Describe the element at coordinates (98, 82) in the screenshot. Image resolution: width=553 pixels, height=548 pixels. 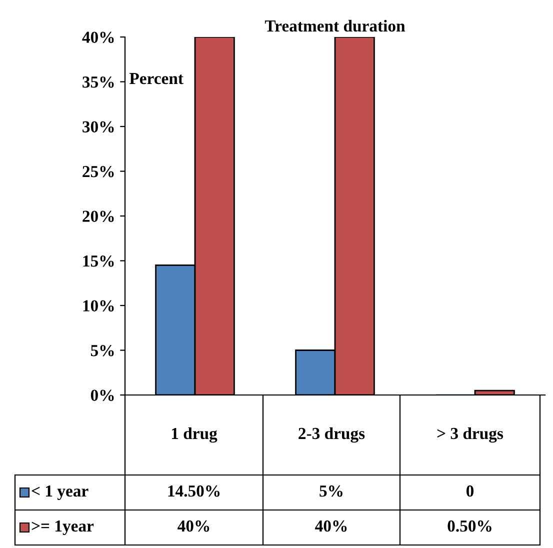
I see `y-tick-label: 35%` at that location.